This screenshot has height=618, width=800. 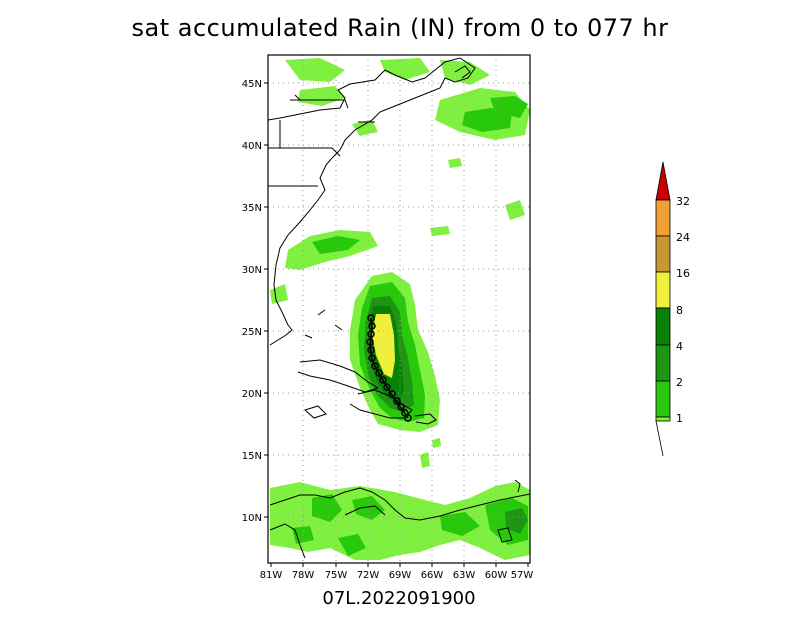 I want to click on lat-tick-label: 15N, so click(x=252, y=456).